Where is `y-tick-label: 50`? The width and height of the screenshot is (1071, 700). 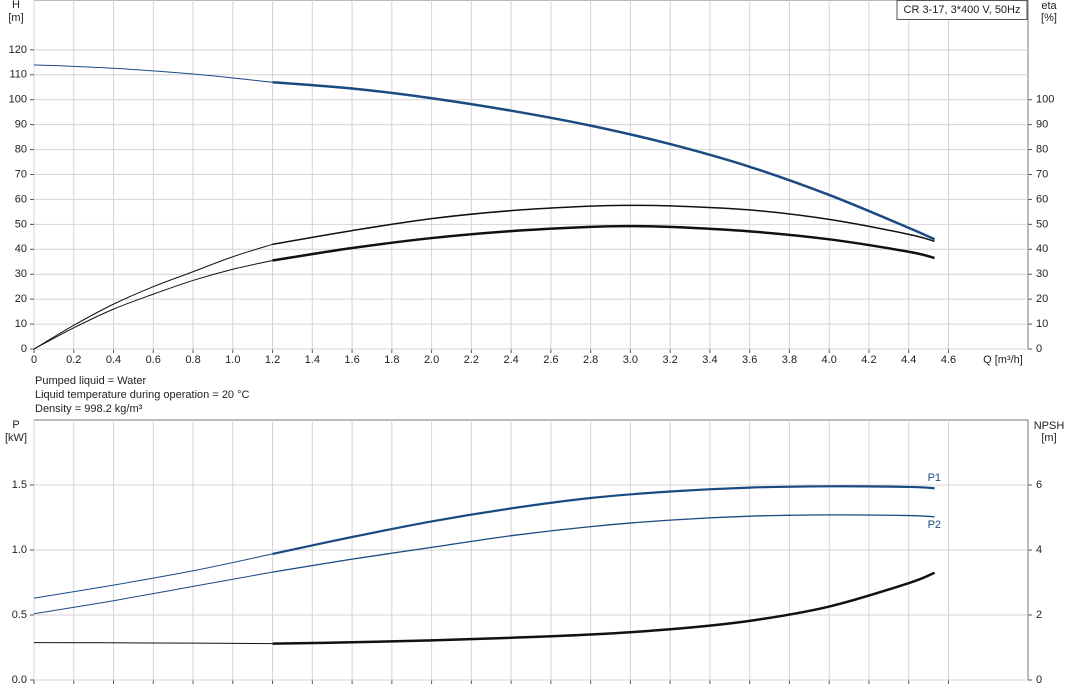
y-tick-label: 50 is located at coordinates (21, 224).